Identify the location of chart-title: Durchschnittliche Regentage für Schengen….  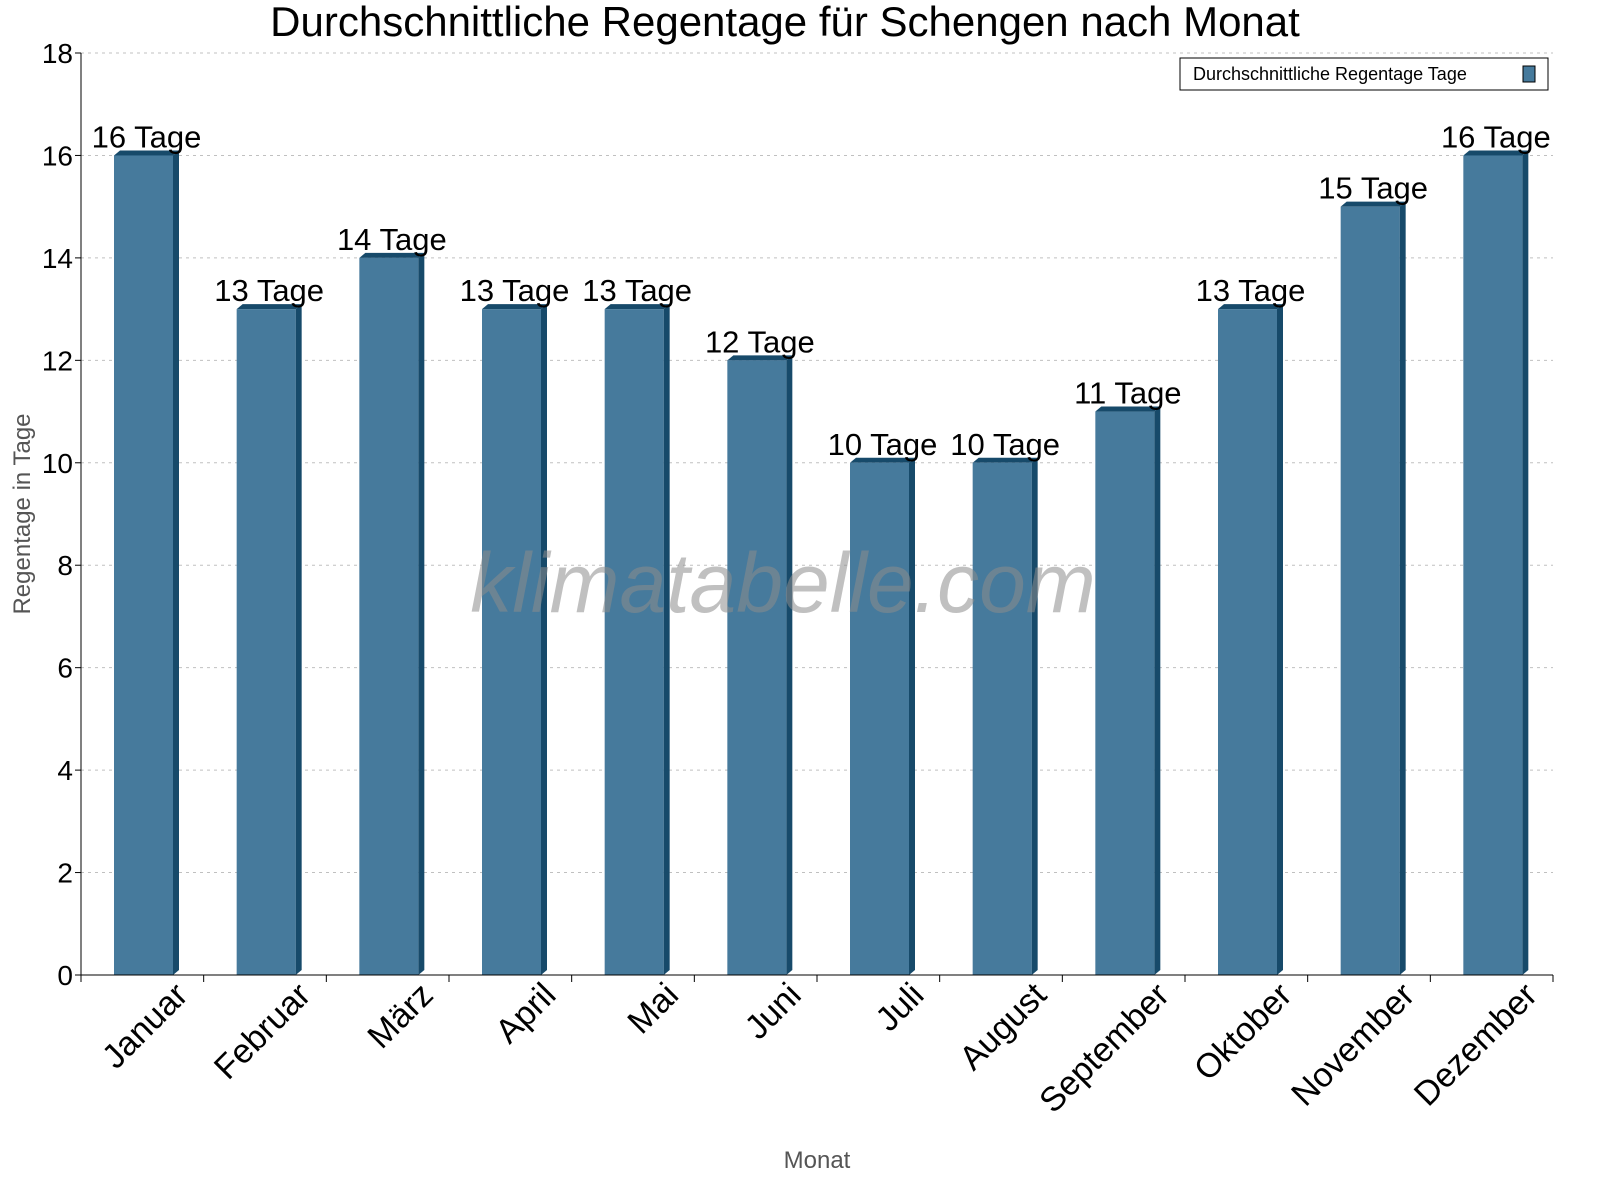
(785, 22).